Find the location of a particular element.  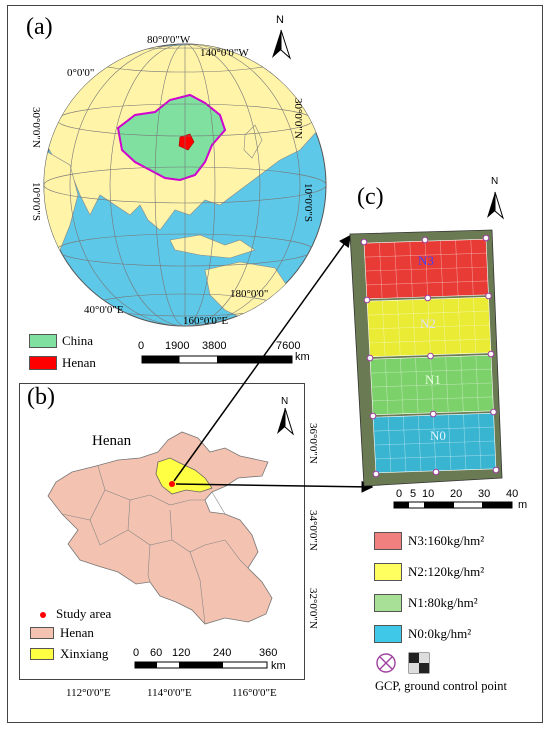

gcp-symbol-icon is located at coordinates (386, 663).